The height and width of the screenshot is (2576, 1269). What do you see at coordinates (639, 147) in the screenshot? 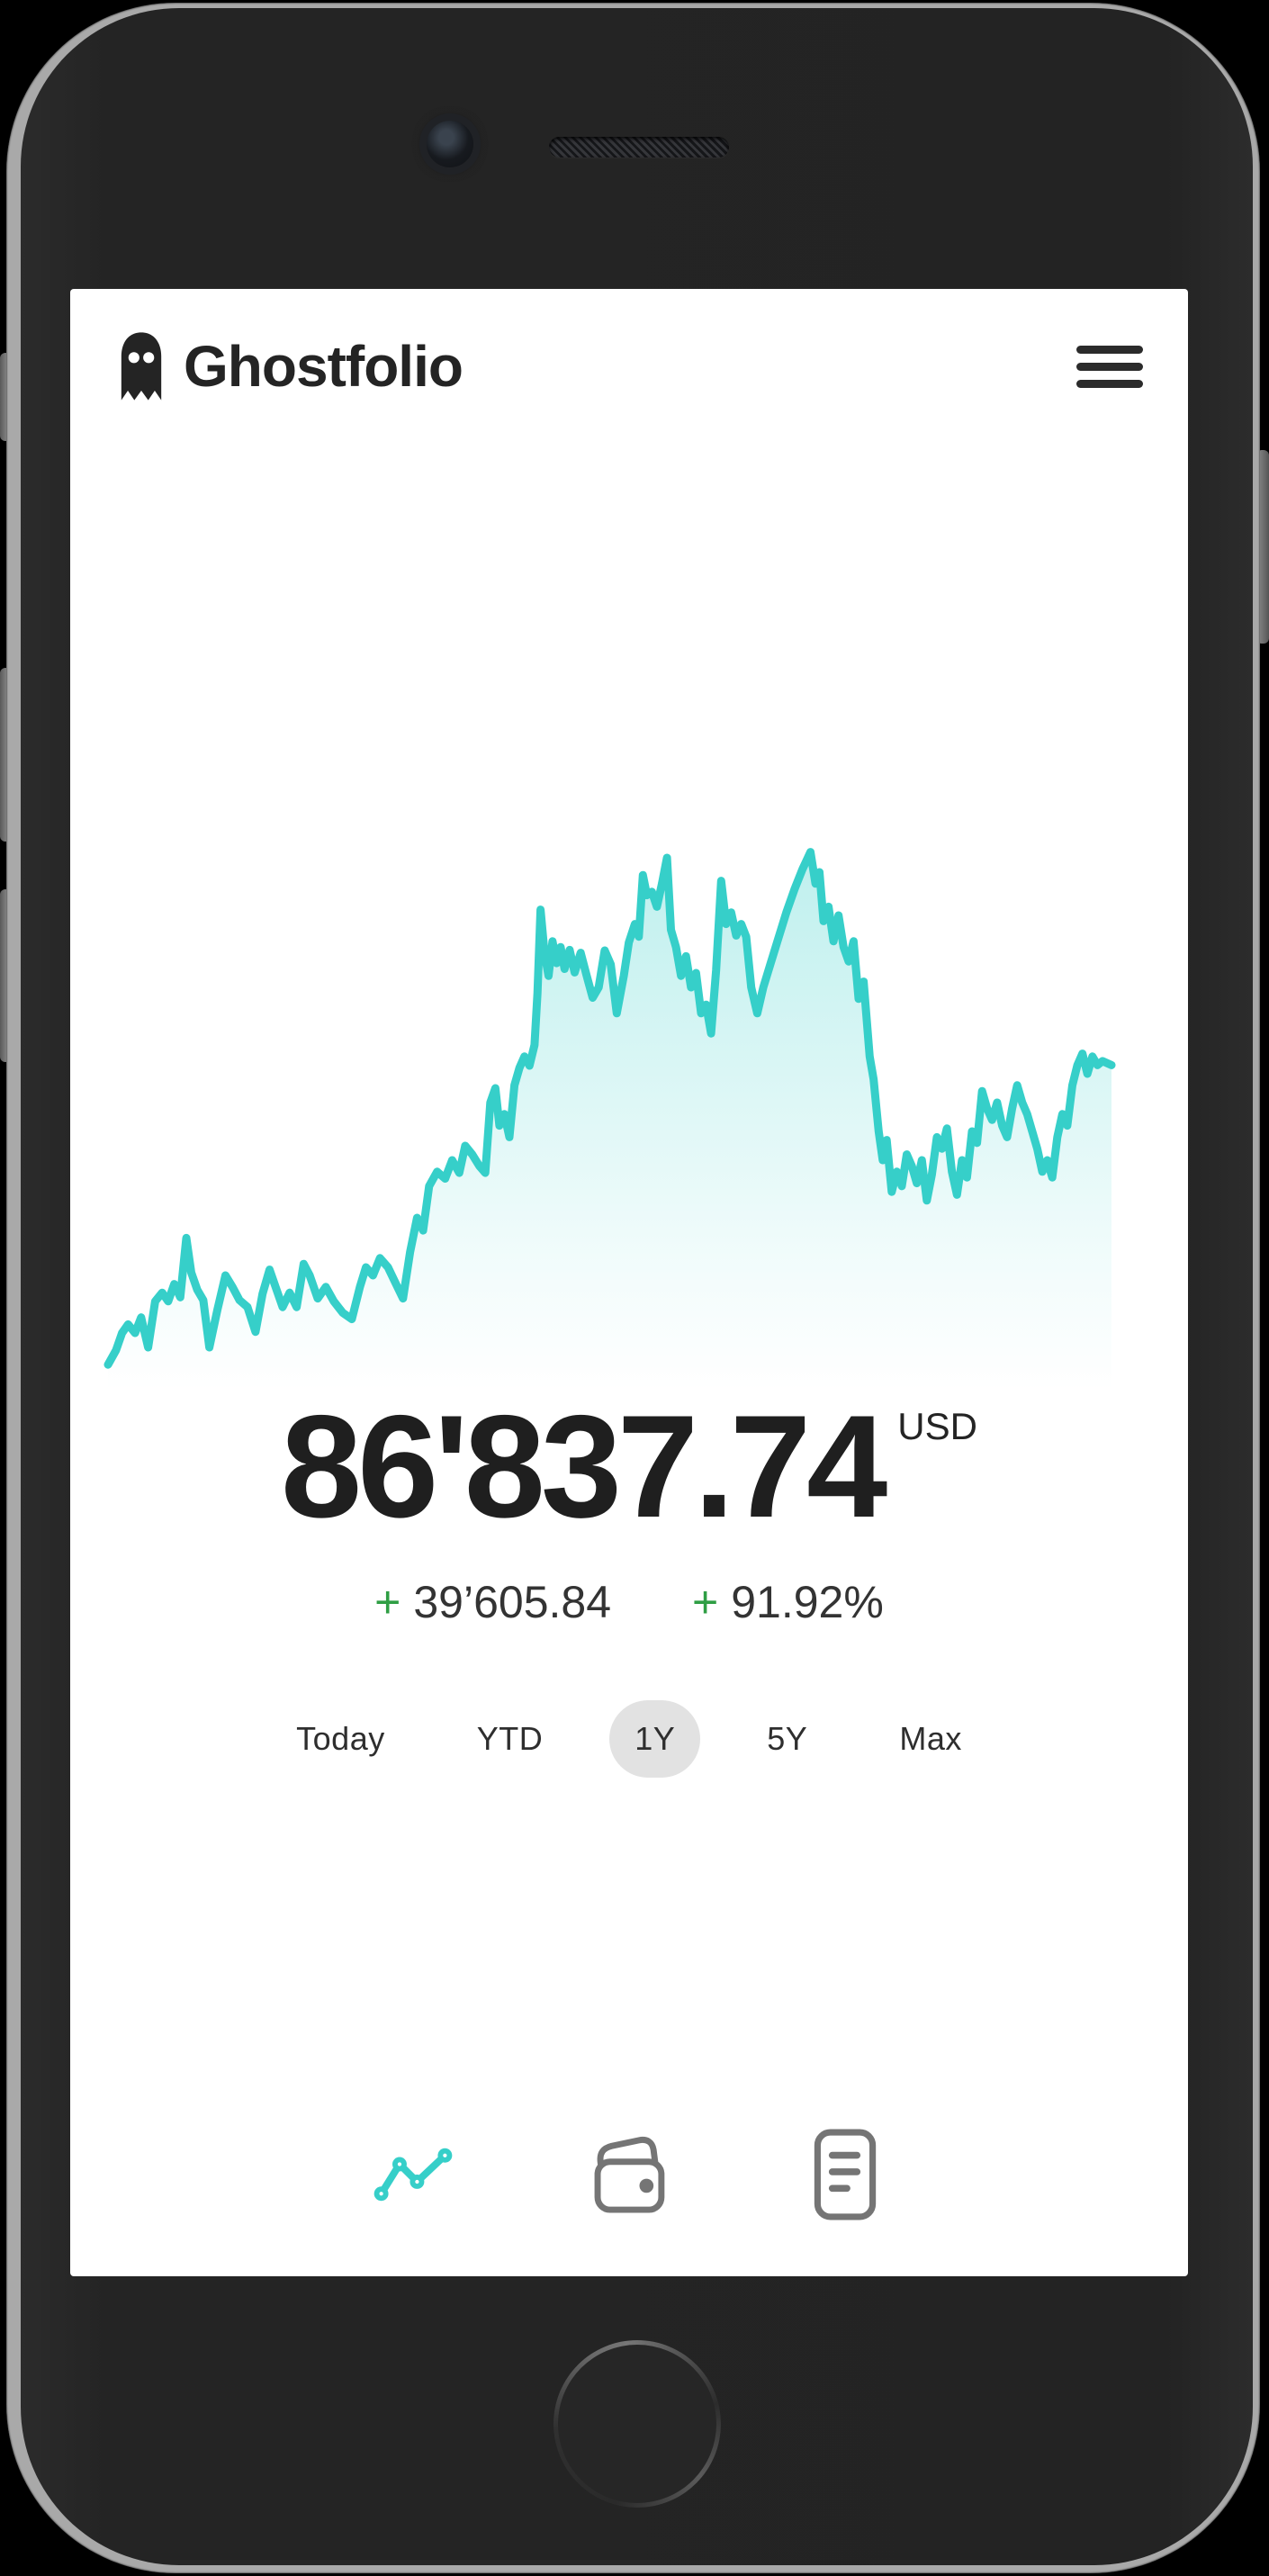
I see `earpiece-speaker` at bounding box center [639, 147].